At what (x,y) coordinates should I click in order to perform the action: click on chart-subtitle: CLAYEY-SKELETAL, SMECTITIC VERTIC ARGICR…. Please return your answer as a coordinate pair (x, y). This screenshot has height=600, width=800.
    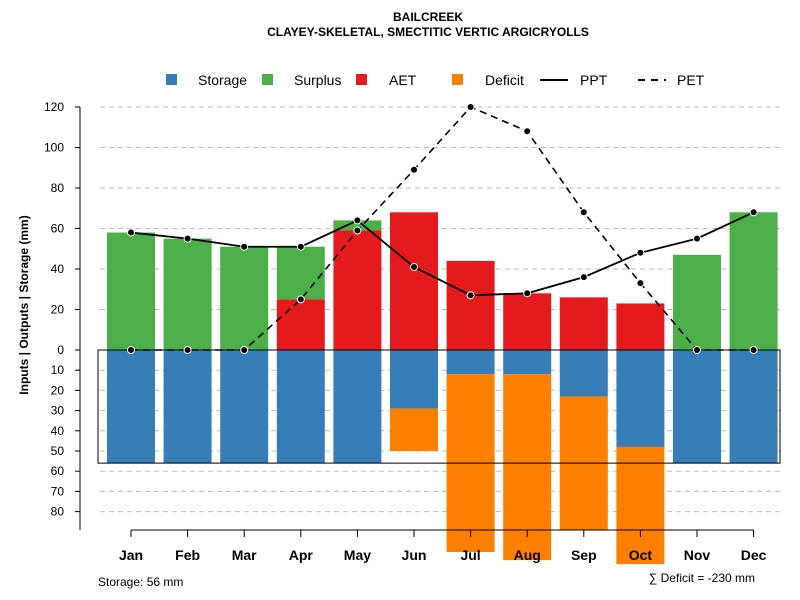
    Looking at the image, I should click on (428, 32).